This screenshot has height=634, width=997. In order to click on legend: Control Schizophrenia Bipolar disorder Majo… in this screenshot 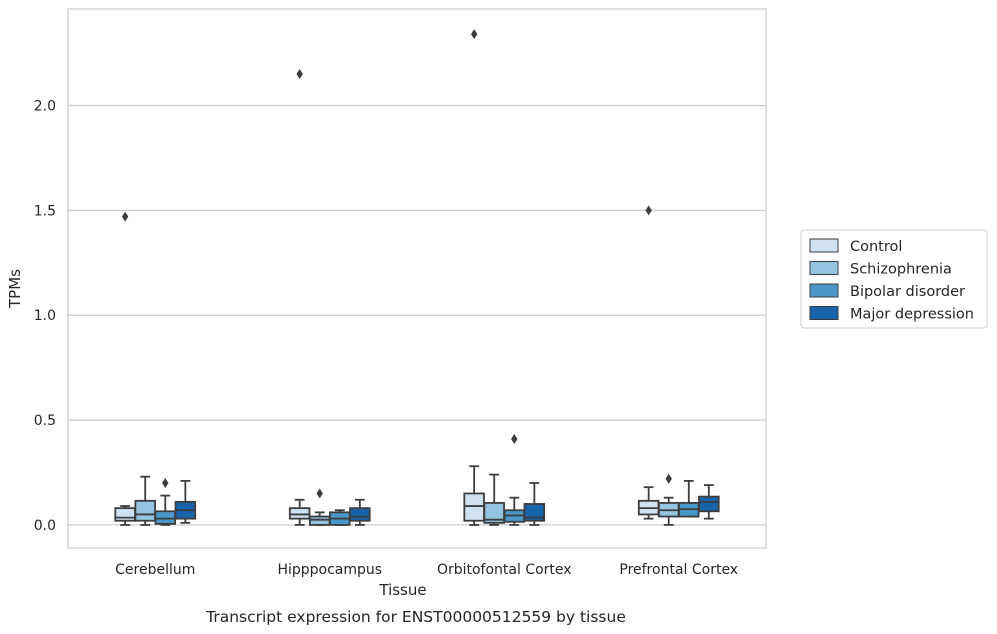, I will do `click(894, 279)`.